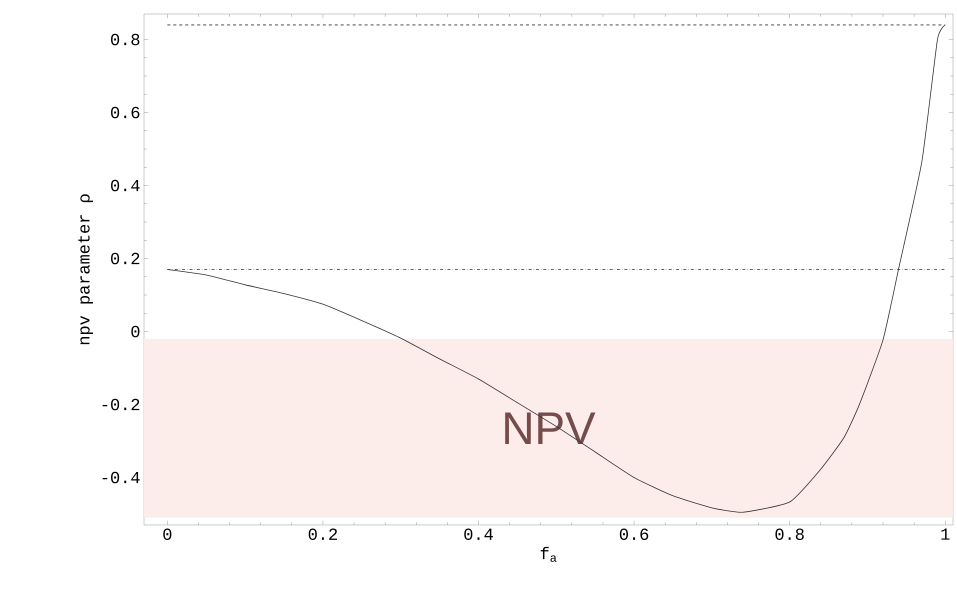 The width and height of the screenshot is (957, 599). I want to click on y-tick-label: 0, so click(135, 332).